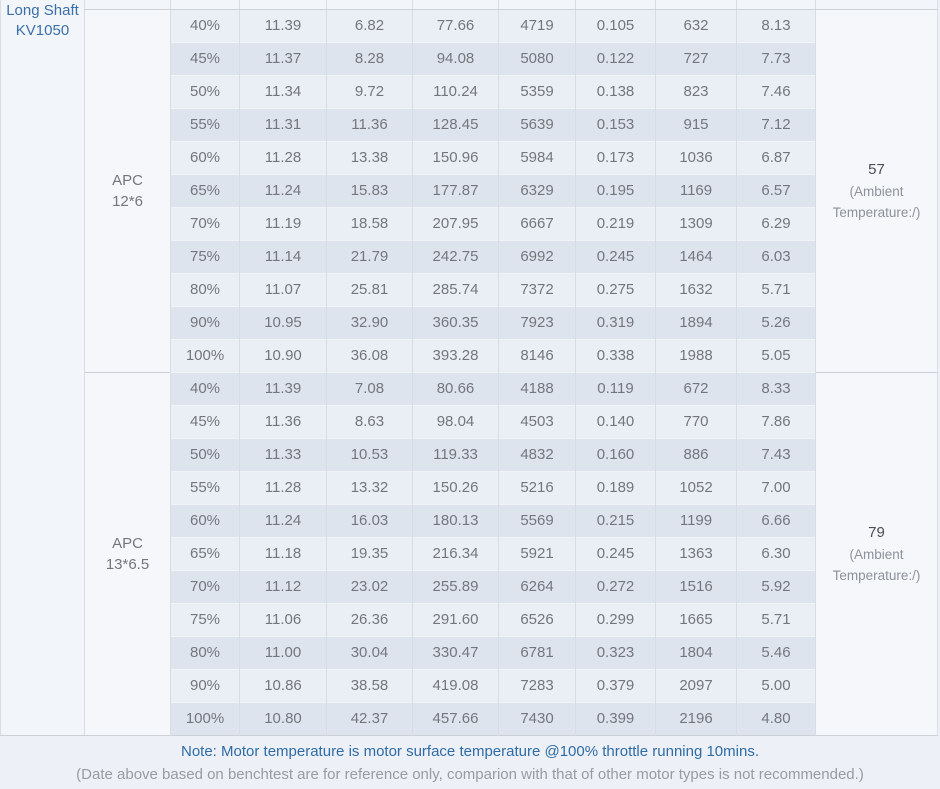 This screenshot has height=789, width=940. I want to click on data-cell: 77.66, so click(455, 25).